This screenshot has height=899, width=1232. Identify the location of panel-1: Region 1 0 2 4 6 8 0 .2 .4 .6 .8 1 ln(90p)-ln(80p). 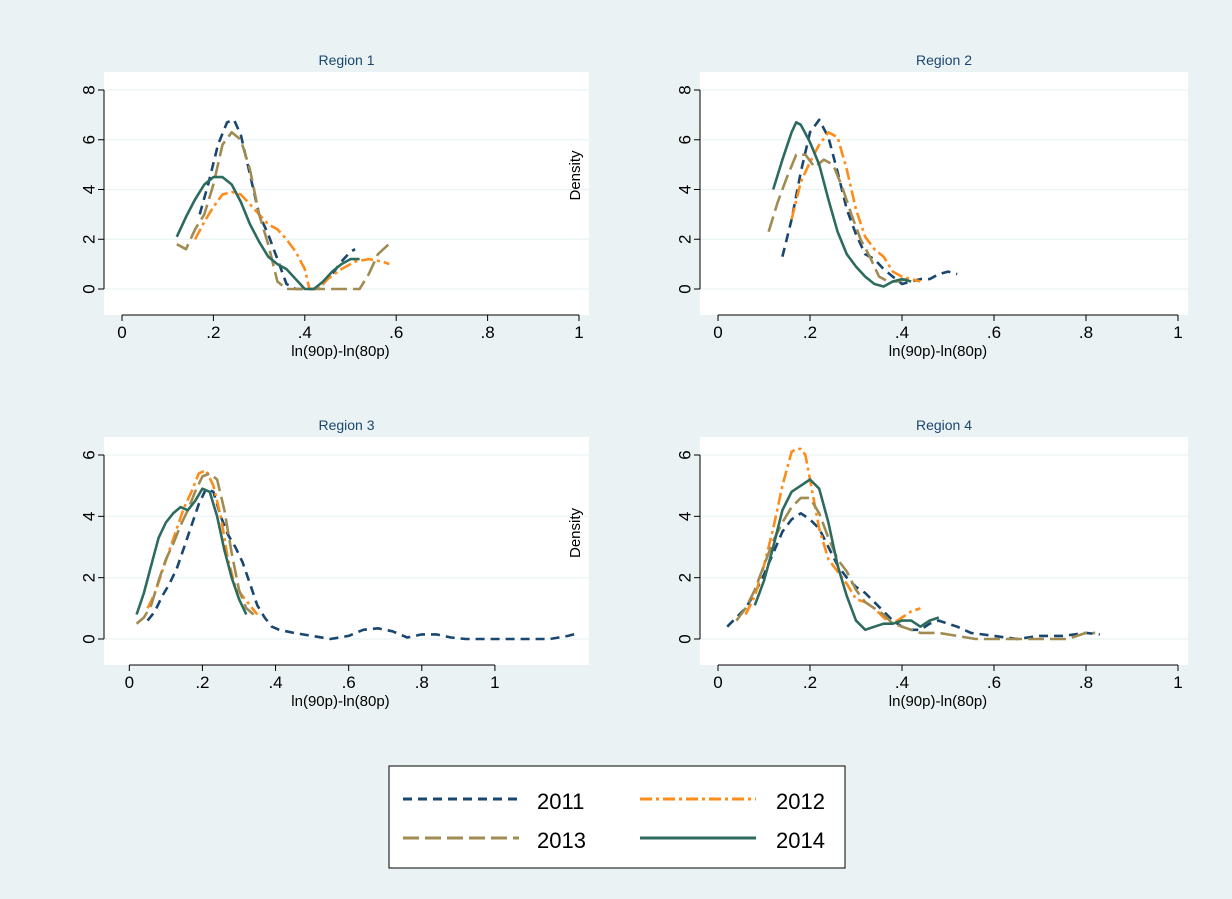
(334, 206).